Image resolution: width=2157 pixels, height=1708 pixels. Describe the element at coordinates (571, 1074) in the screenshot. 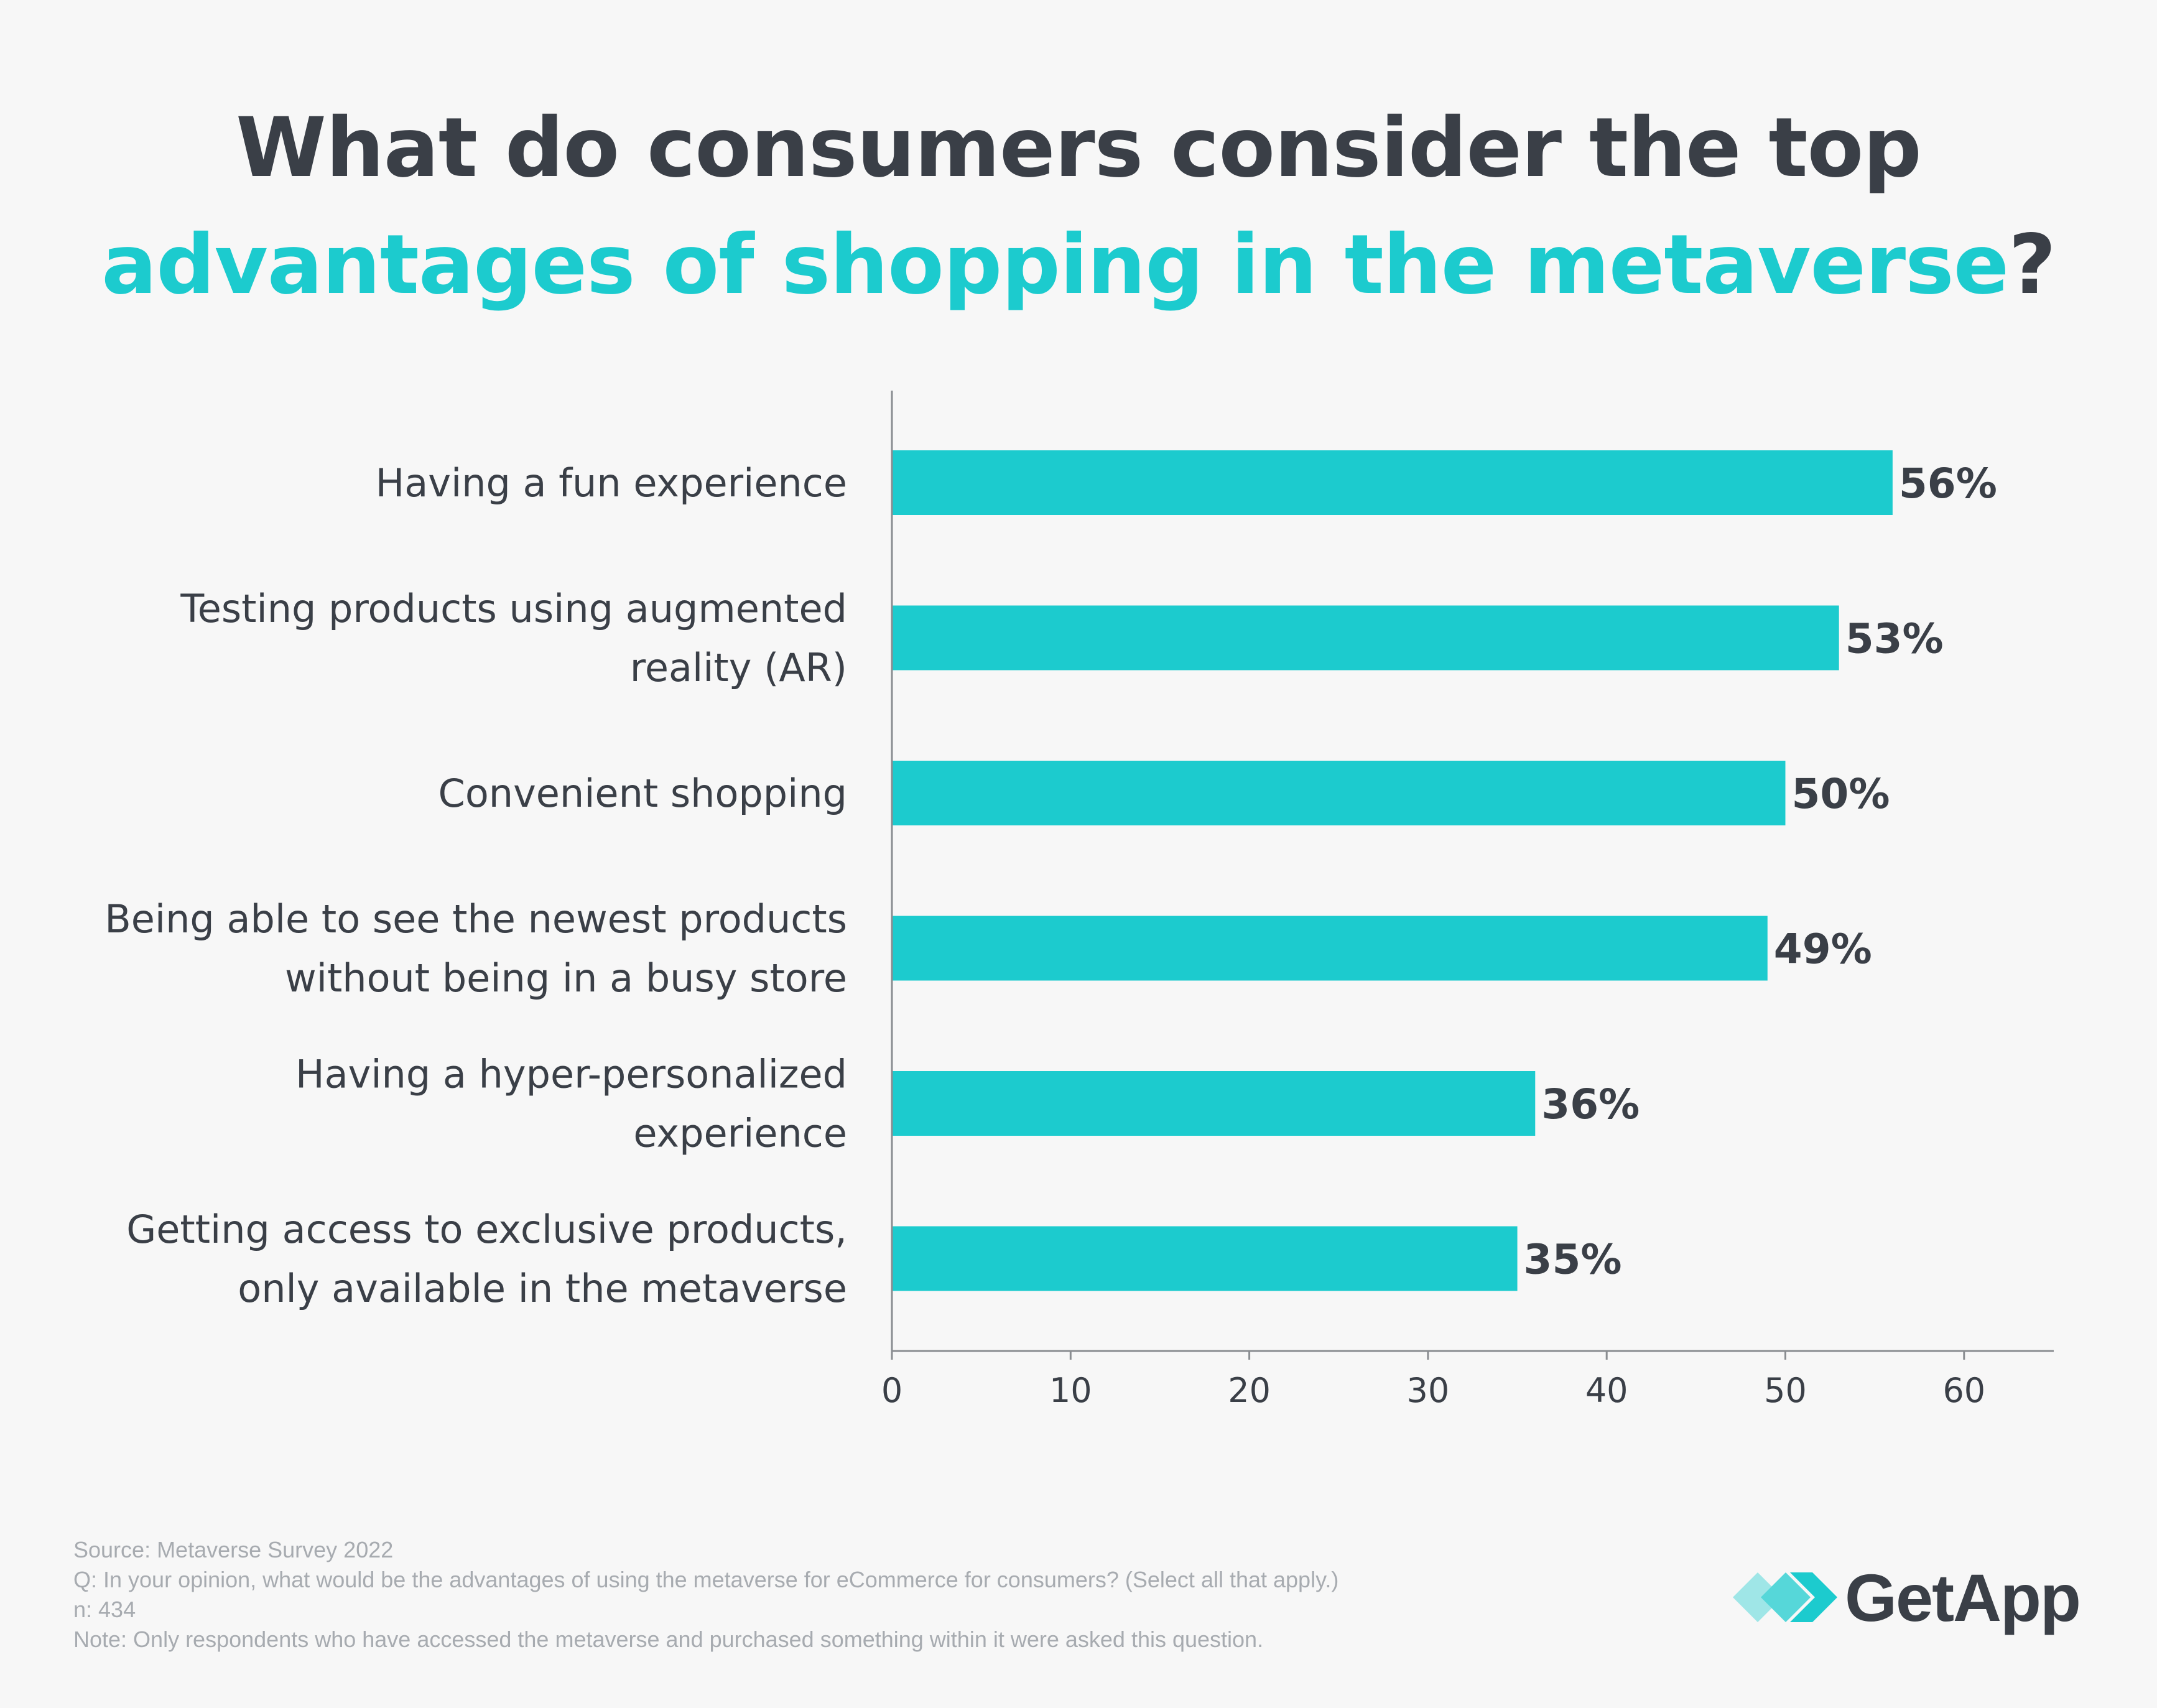

I see `category-label-5-line-1: Having a hyper-personalized` at that location.